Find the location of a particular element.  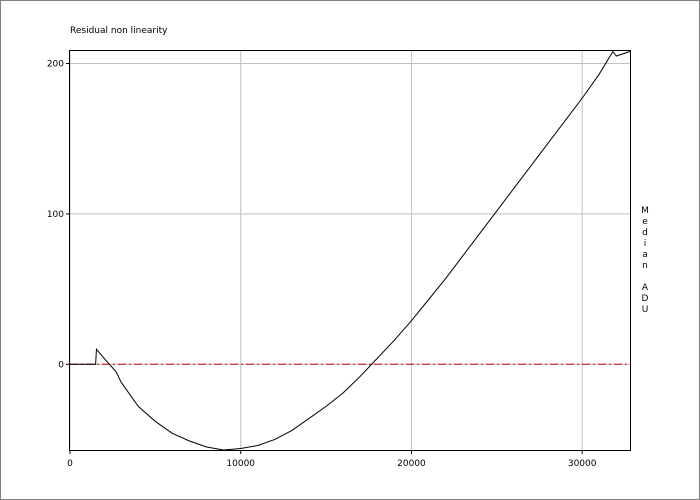

y-tick-label: 0 is located at coordinates (61, 365).